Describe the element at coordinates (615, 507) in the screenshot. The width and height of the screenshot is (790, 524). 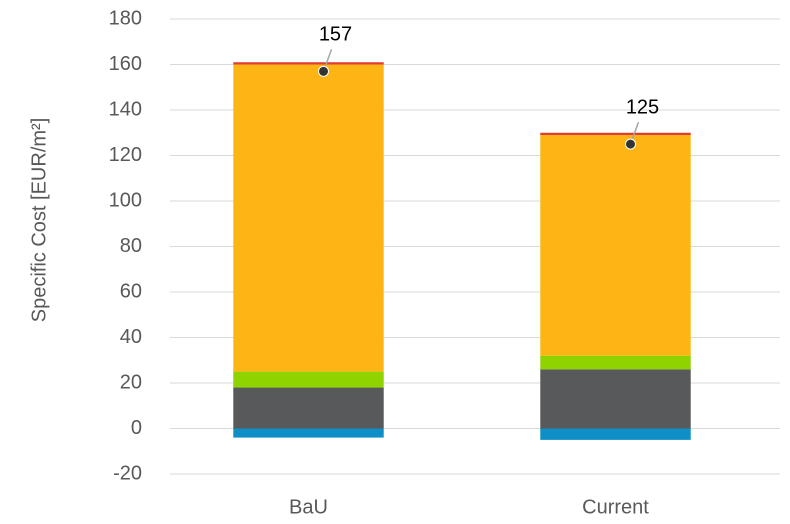
I see `x-tick-label: Current` at that location.